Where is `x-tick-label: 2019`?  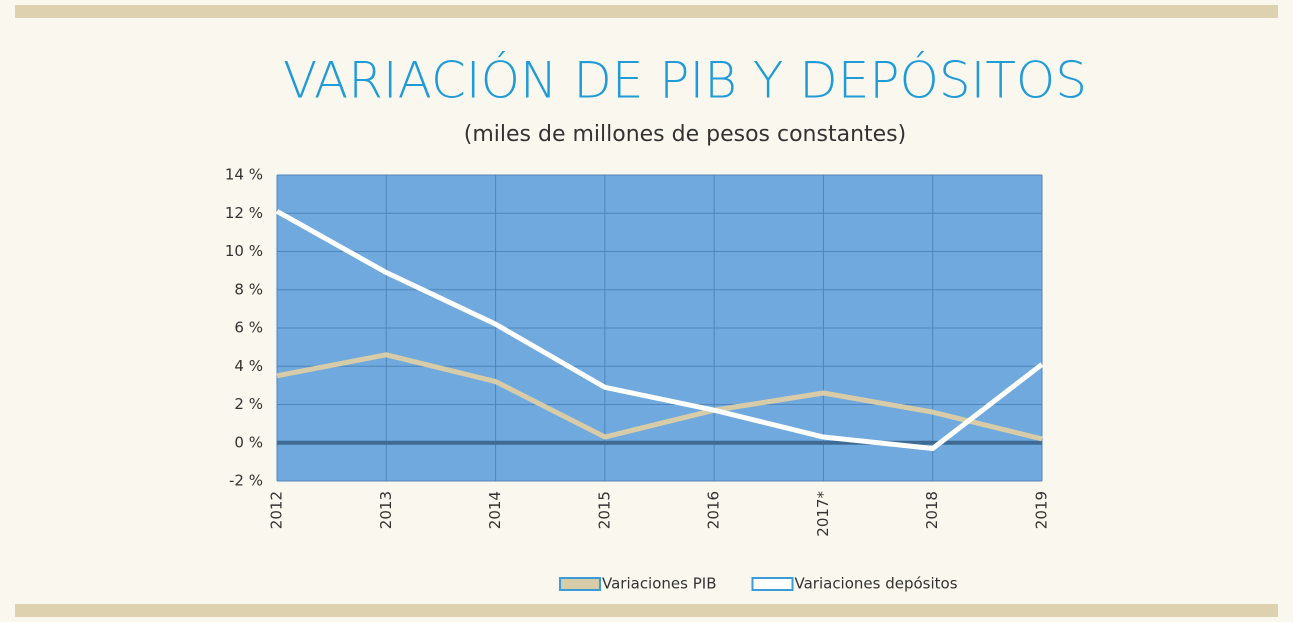 x-tick-label: 2019 is located at coordinates (1042, 510).